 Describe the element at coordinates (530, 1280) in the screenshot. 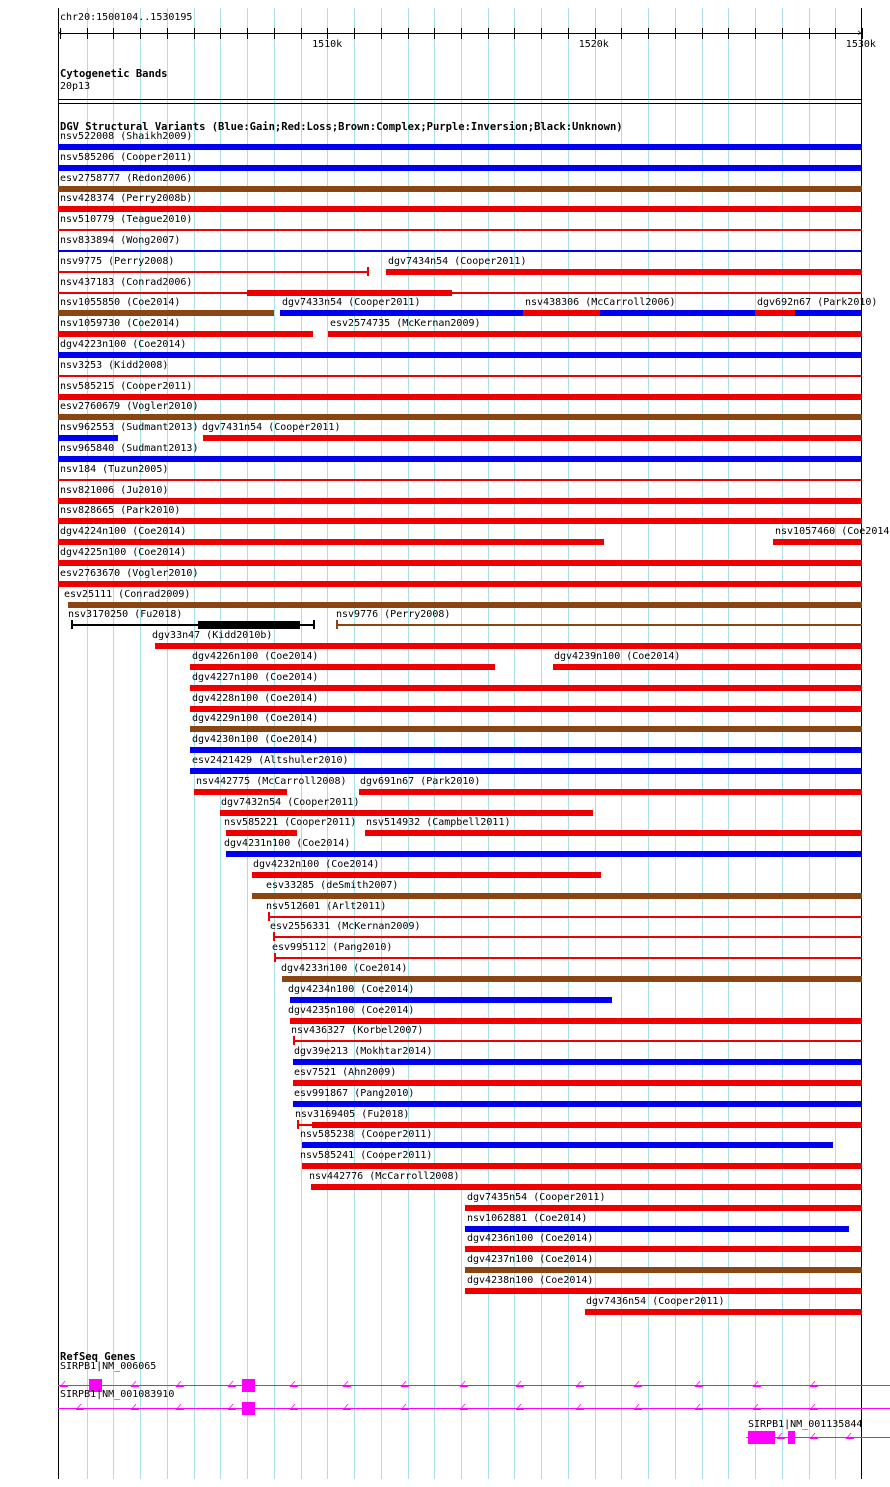

I see `variant-label: dgv4238n100 (Coe2014)` at that location.